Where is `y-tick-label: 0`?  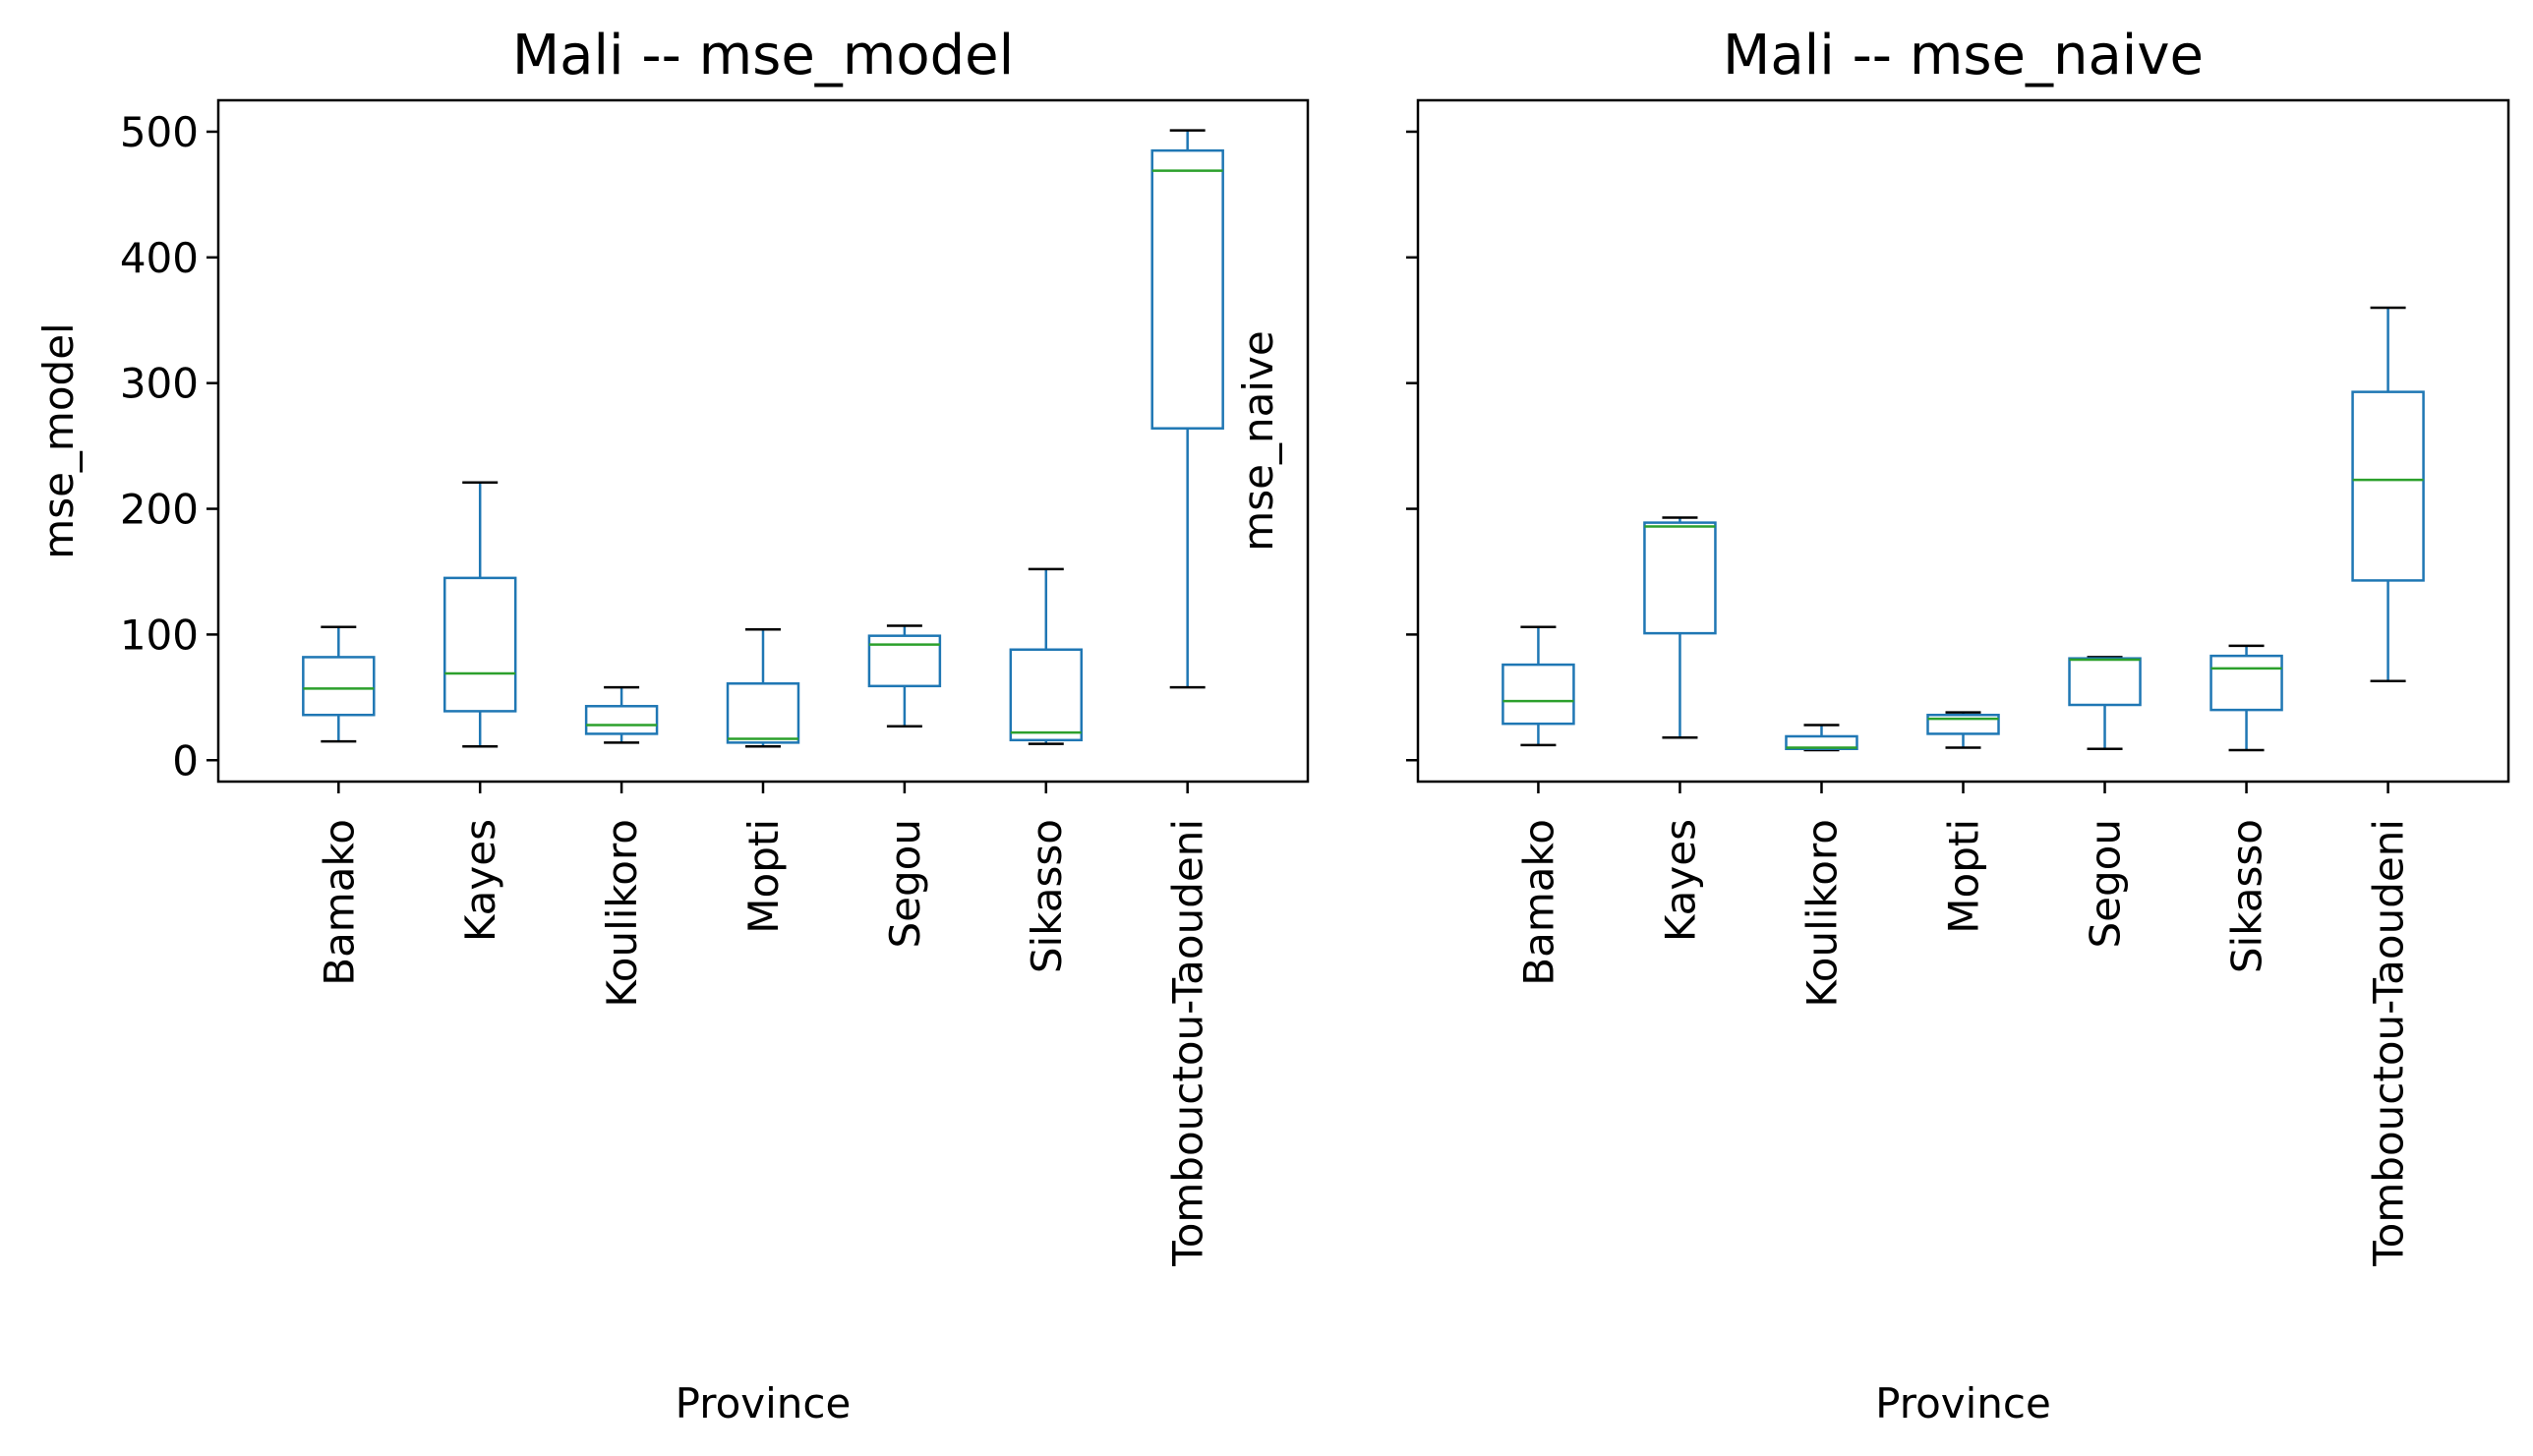
y-tick-label: 0 is located at coordinates (185, 760).